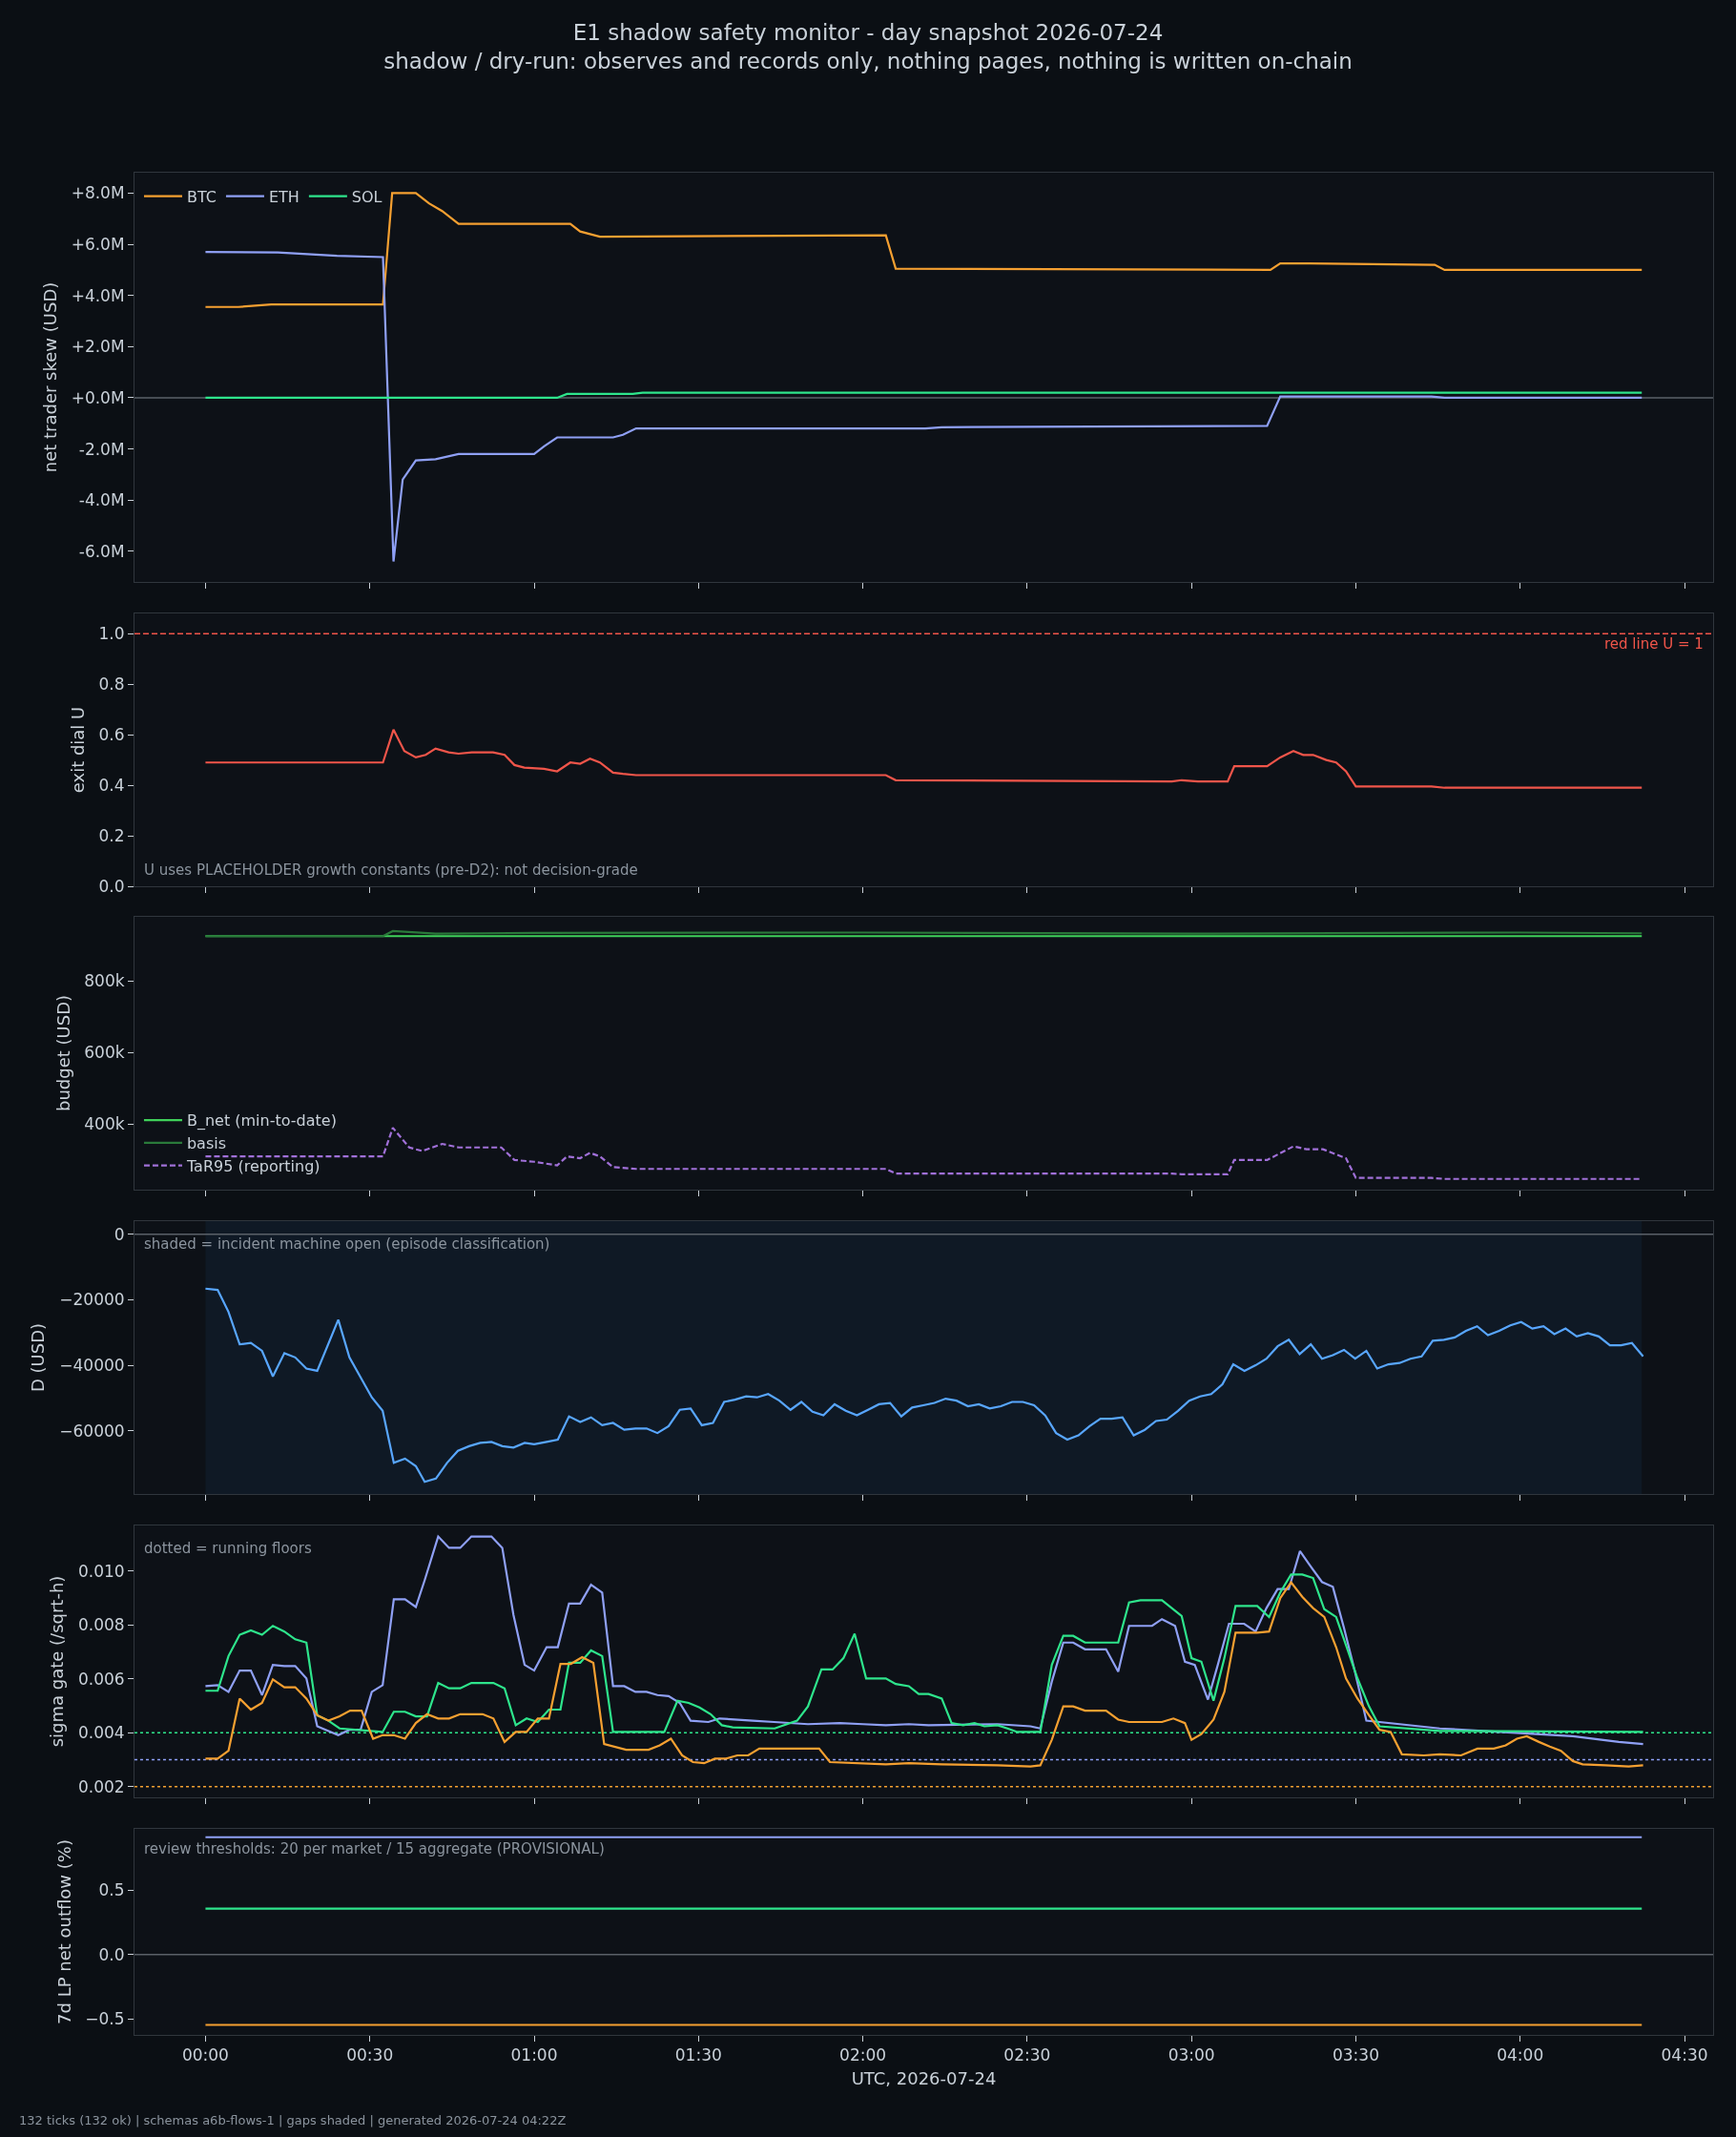 The width and height of the screenshot is (1736, 2137). I want to click on y-tick-label: +8.0M, so click(98, 193).